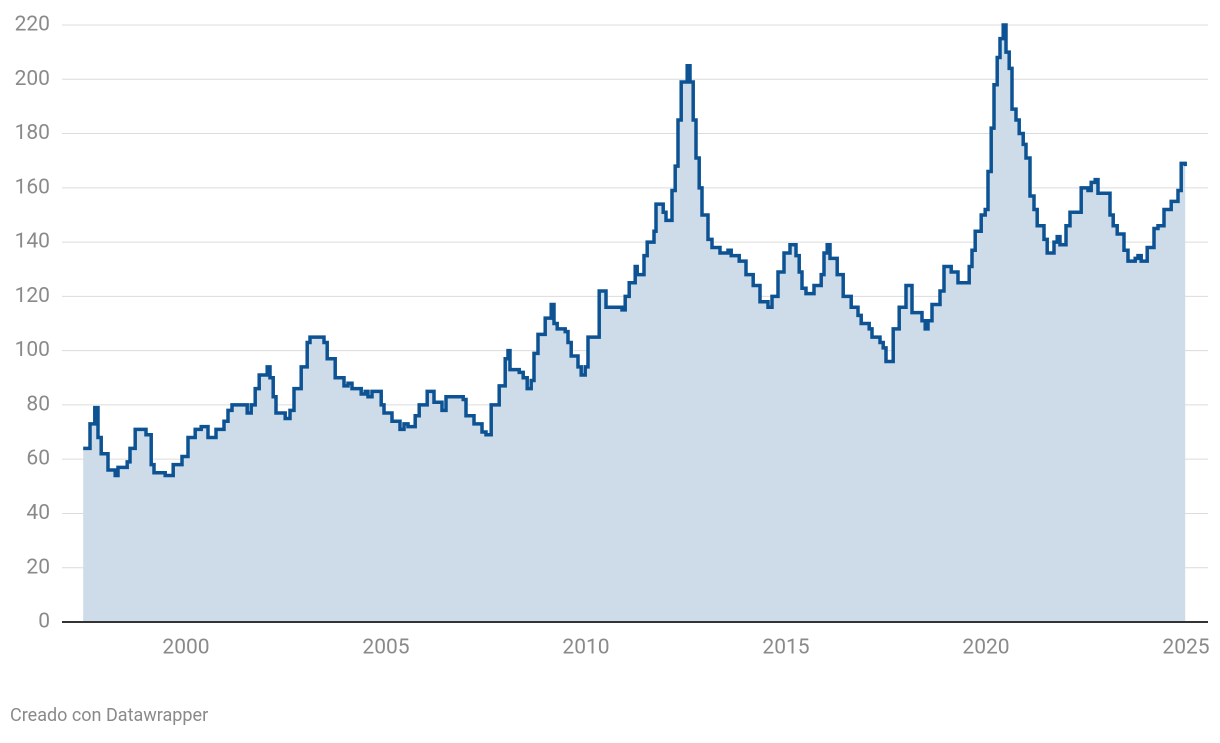  What do you see at coordinates (32, 242) in the screenshot?
I see `y-tick-label: 140` at bounding box center [32, 242].